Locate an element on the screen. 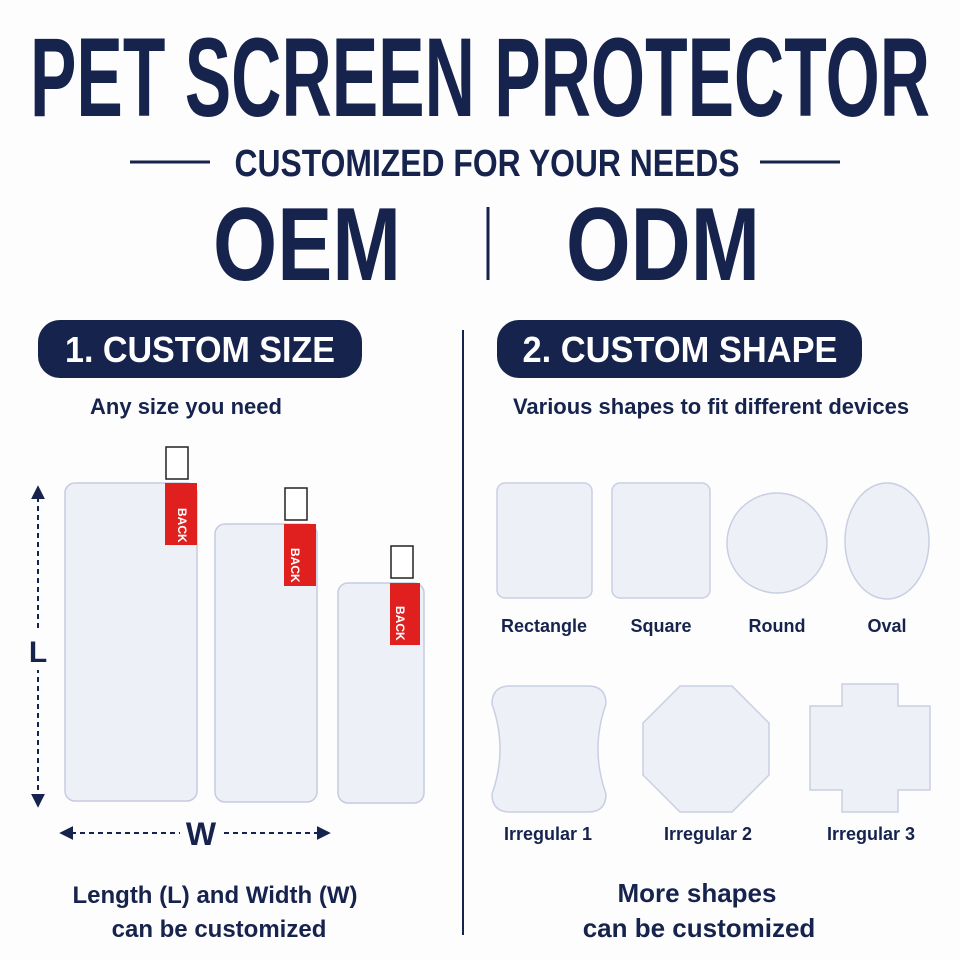 The height and width of the screenshot is (960, 960). shape-label: Irregular 2 is located at coordinates (708, 834).